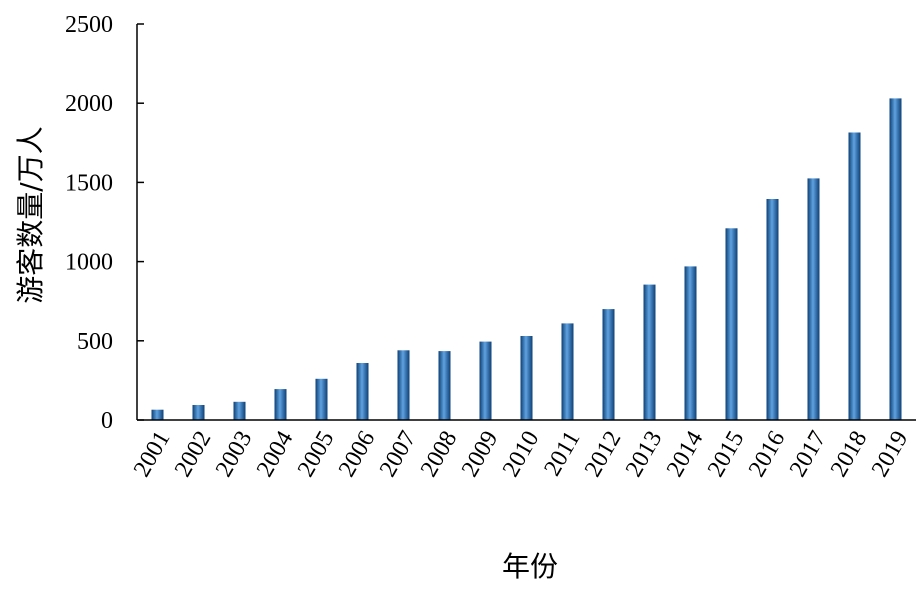  I want to click on x-tick-label: 2005, so click(316, 454).